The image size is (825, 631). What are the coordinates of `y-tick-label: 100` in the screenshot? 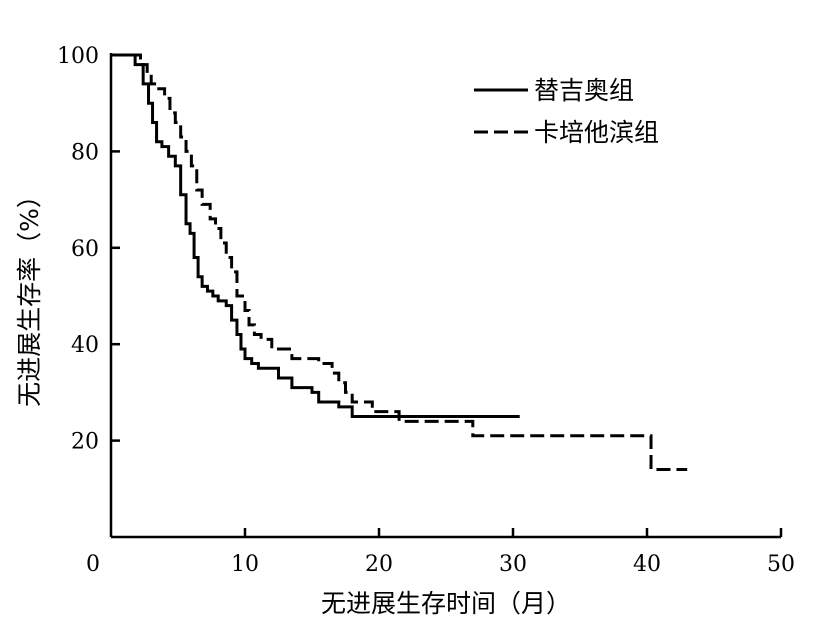 It's located at (78, 56).